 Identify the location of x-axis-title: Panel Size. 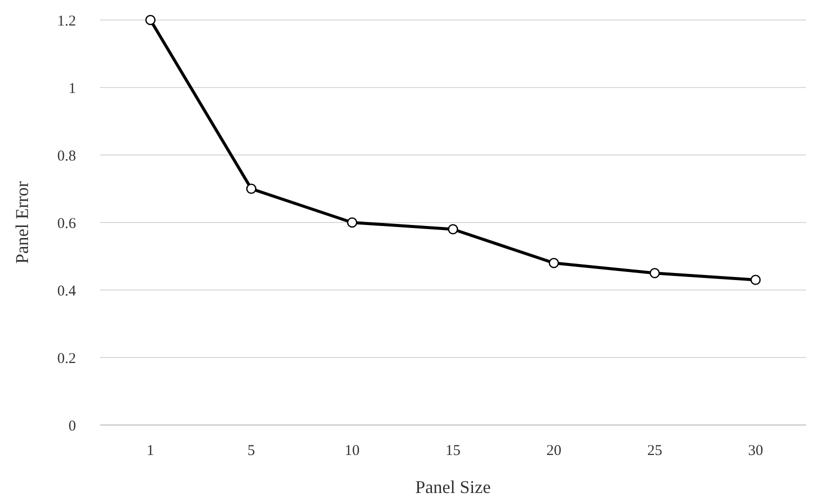
(453, 487).